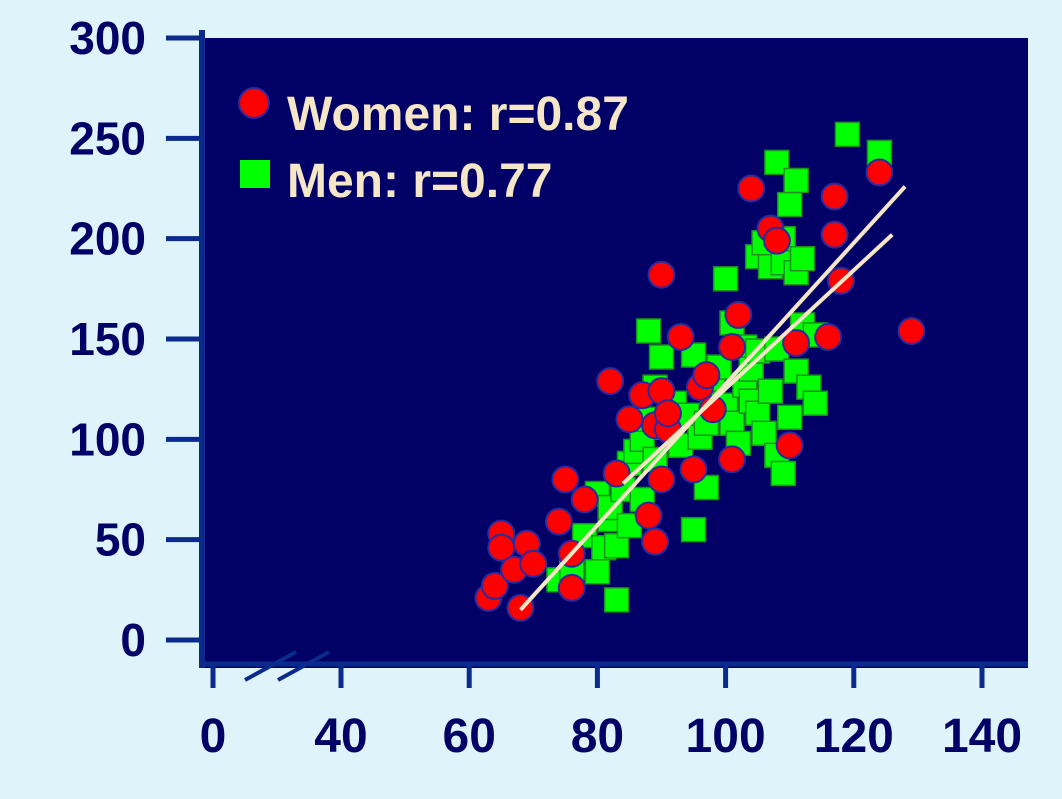 This screenshot has width=1062, height=799. What do you see at coordinates (982, 736) in the screenshot?
I see `x-tick-label: 140` at bounding box center [982, 736].